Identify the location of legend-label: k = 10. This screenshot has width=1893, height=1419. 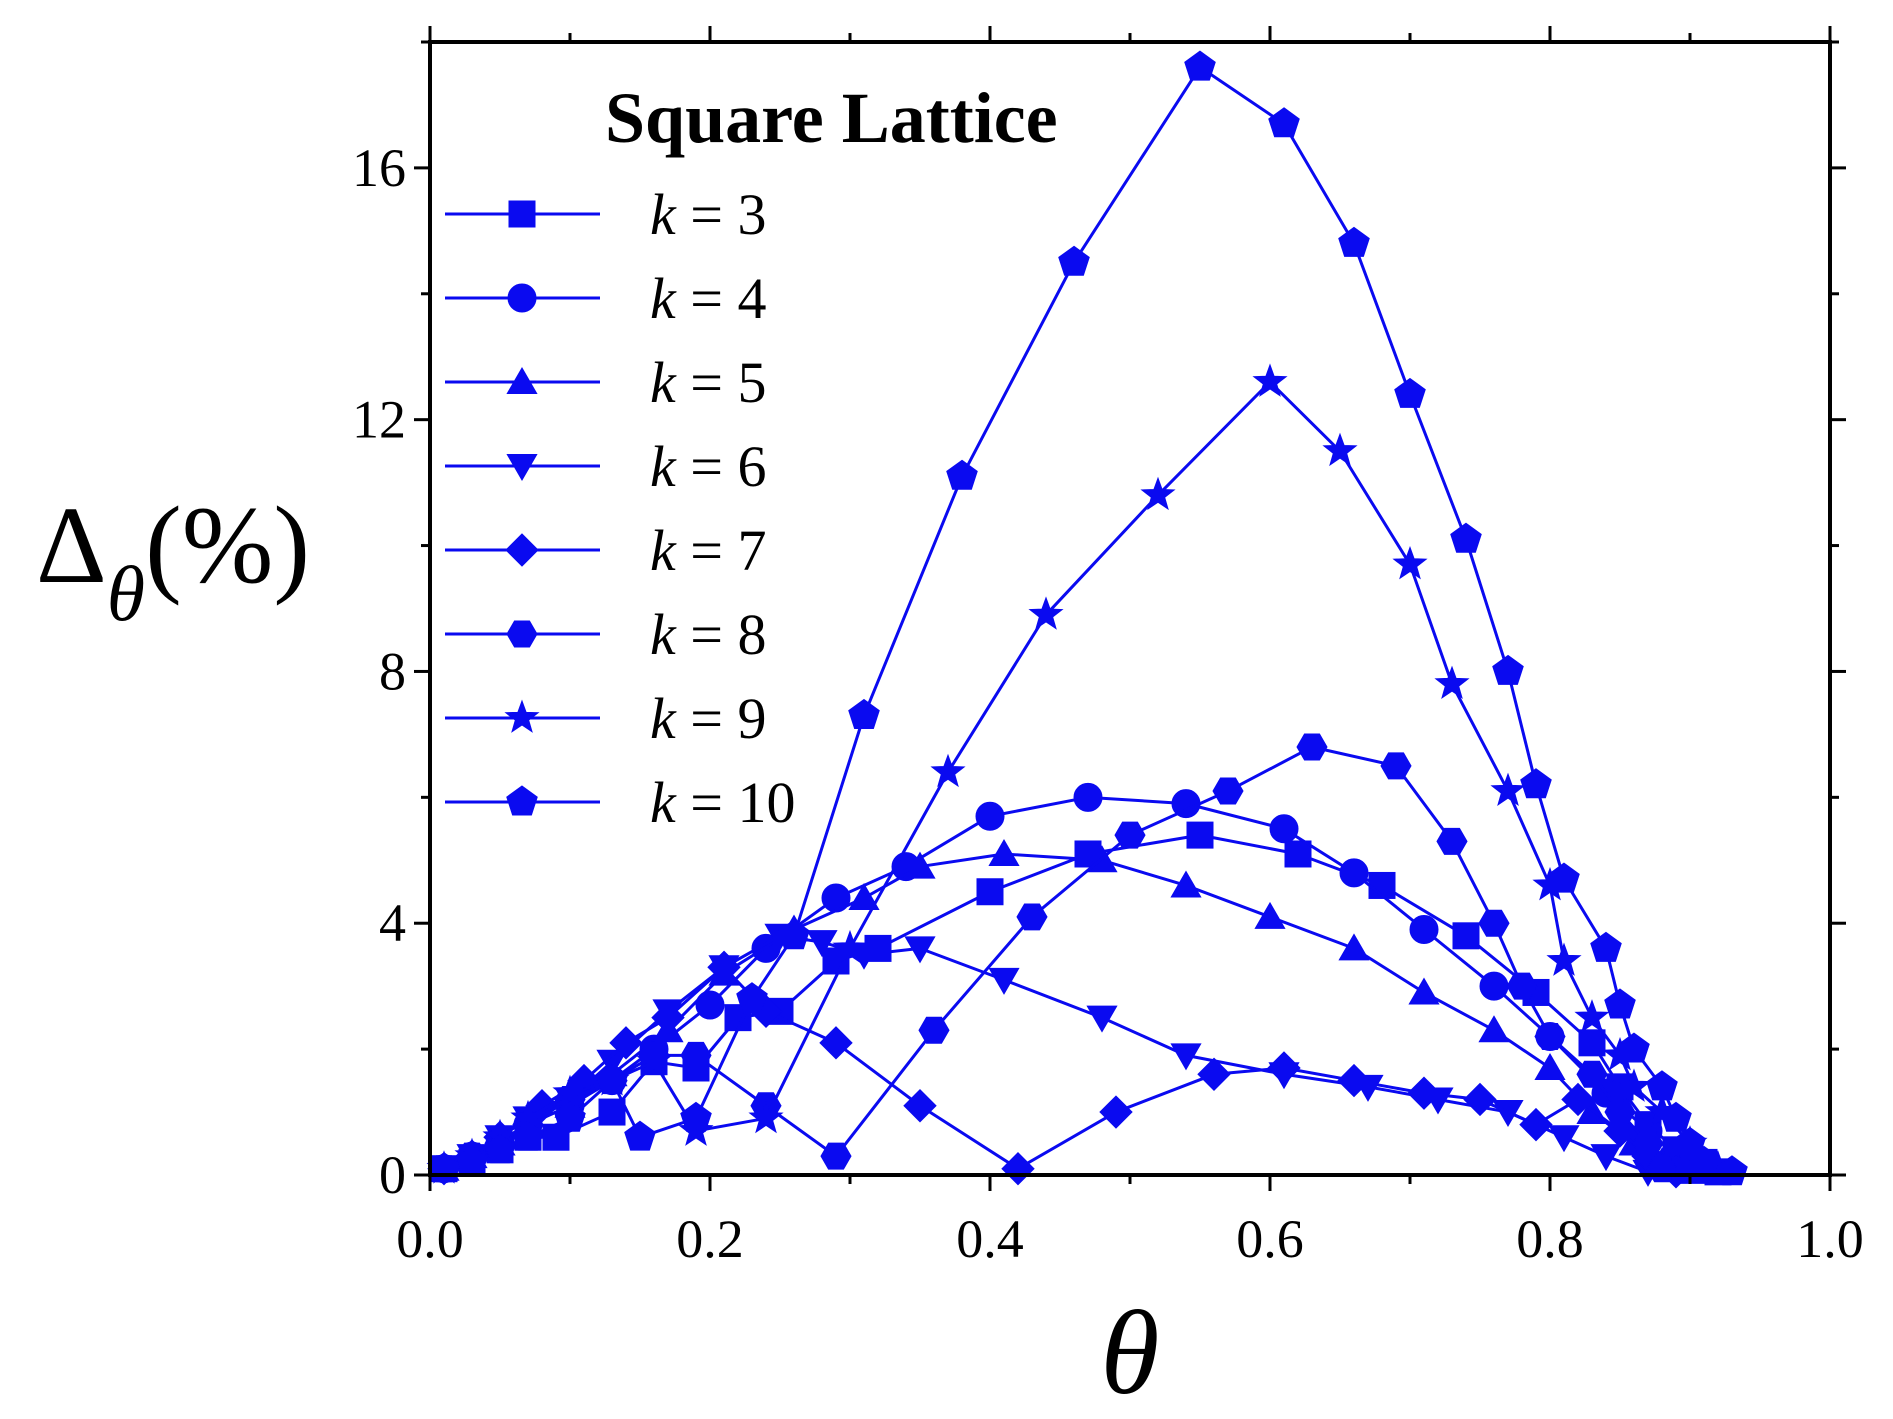
(722, 802).